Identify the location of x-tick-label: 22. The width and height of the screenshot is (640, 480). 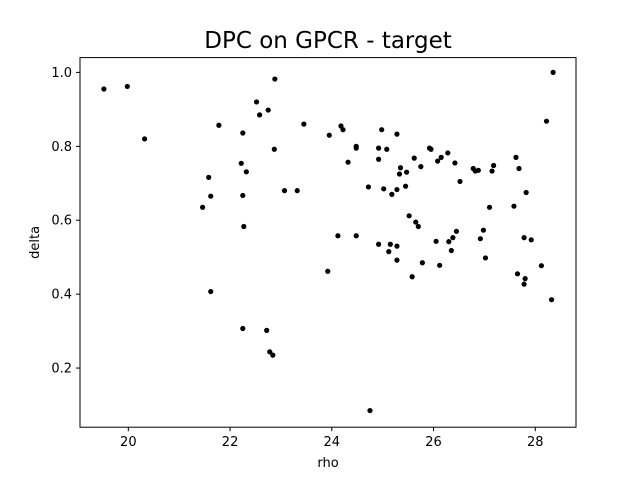
(230, 442).